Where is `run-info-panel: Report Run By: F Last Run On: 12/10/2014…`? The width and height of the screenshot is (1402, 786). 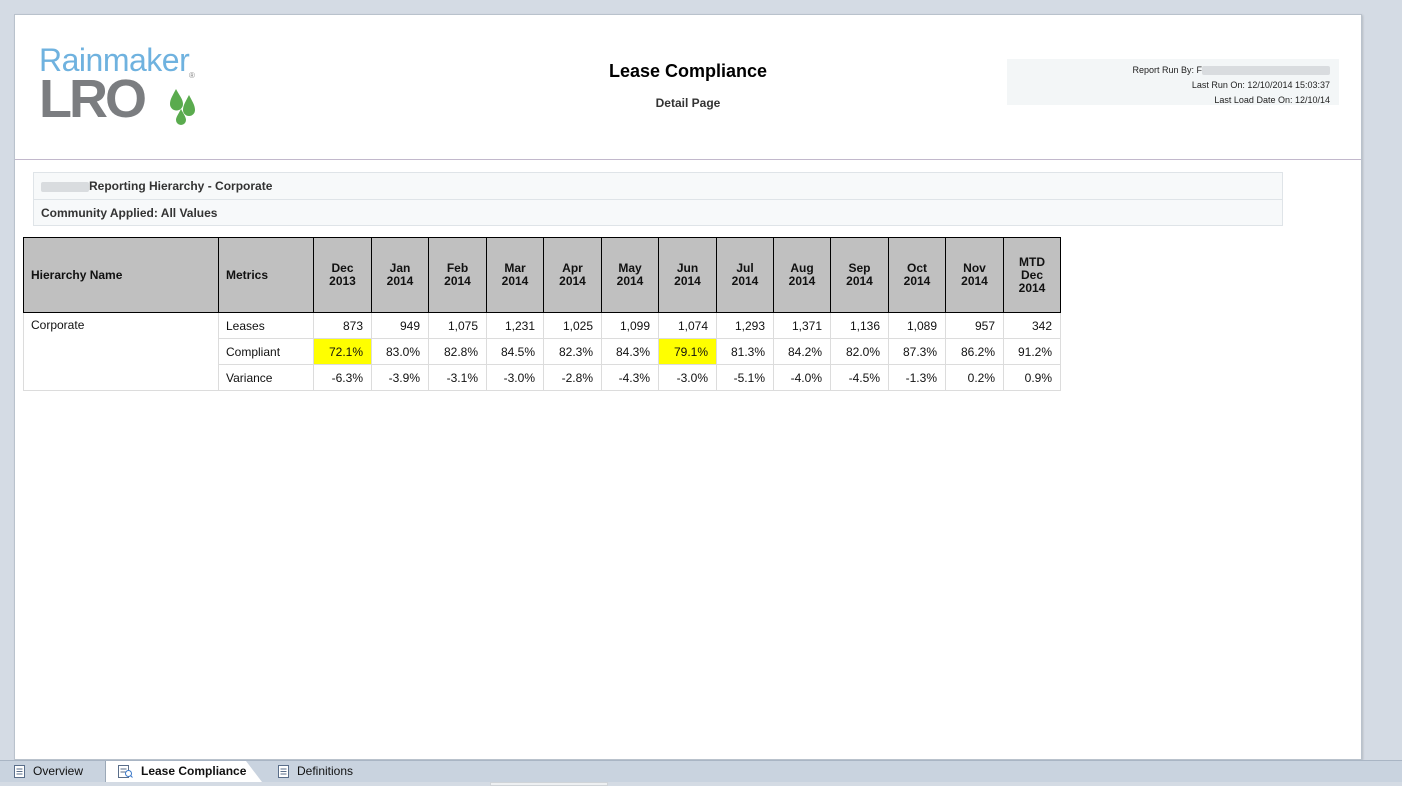 run-info-panel: Report Run By: F Last Run On: 12/10/2014… is located at coordinates (1173, 82).